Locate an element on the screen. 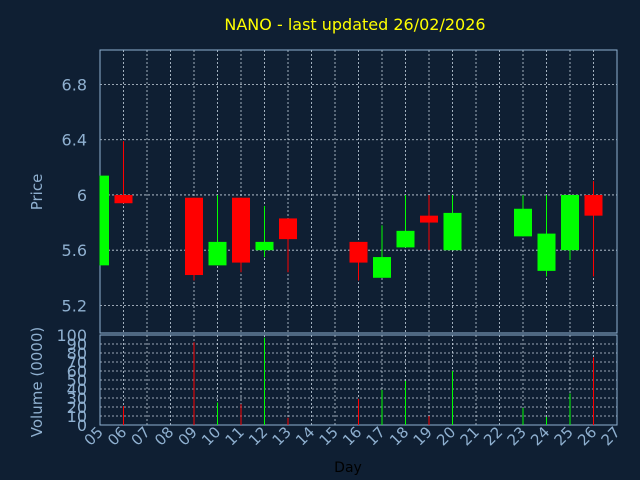 The height and width of the screenshot is (480, 640). volume-tick-label: 30 is located at coordinates (77, 398).